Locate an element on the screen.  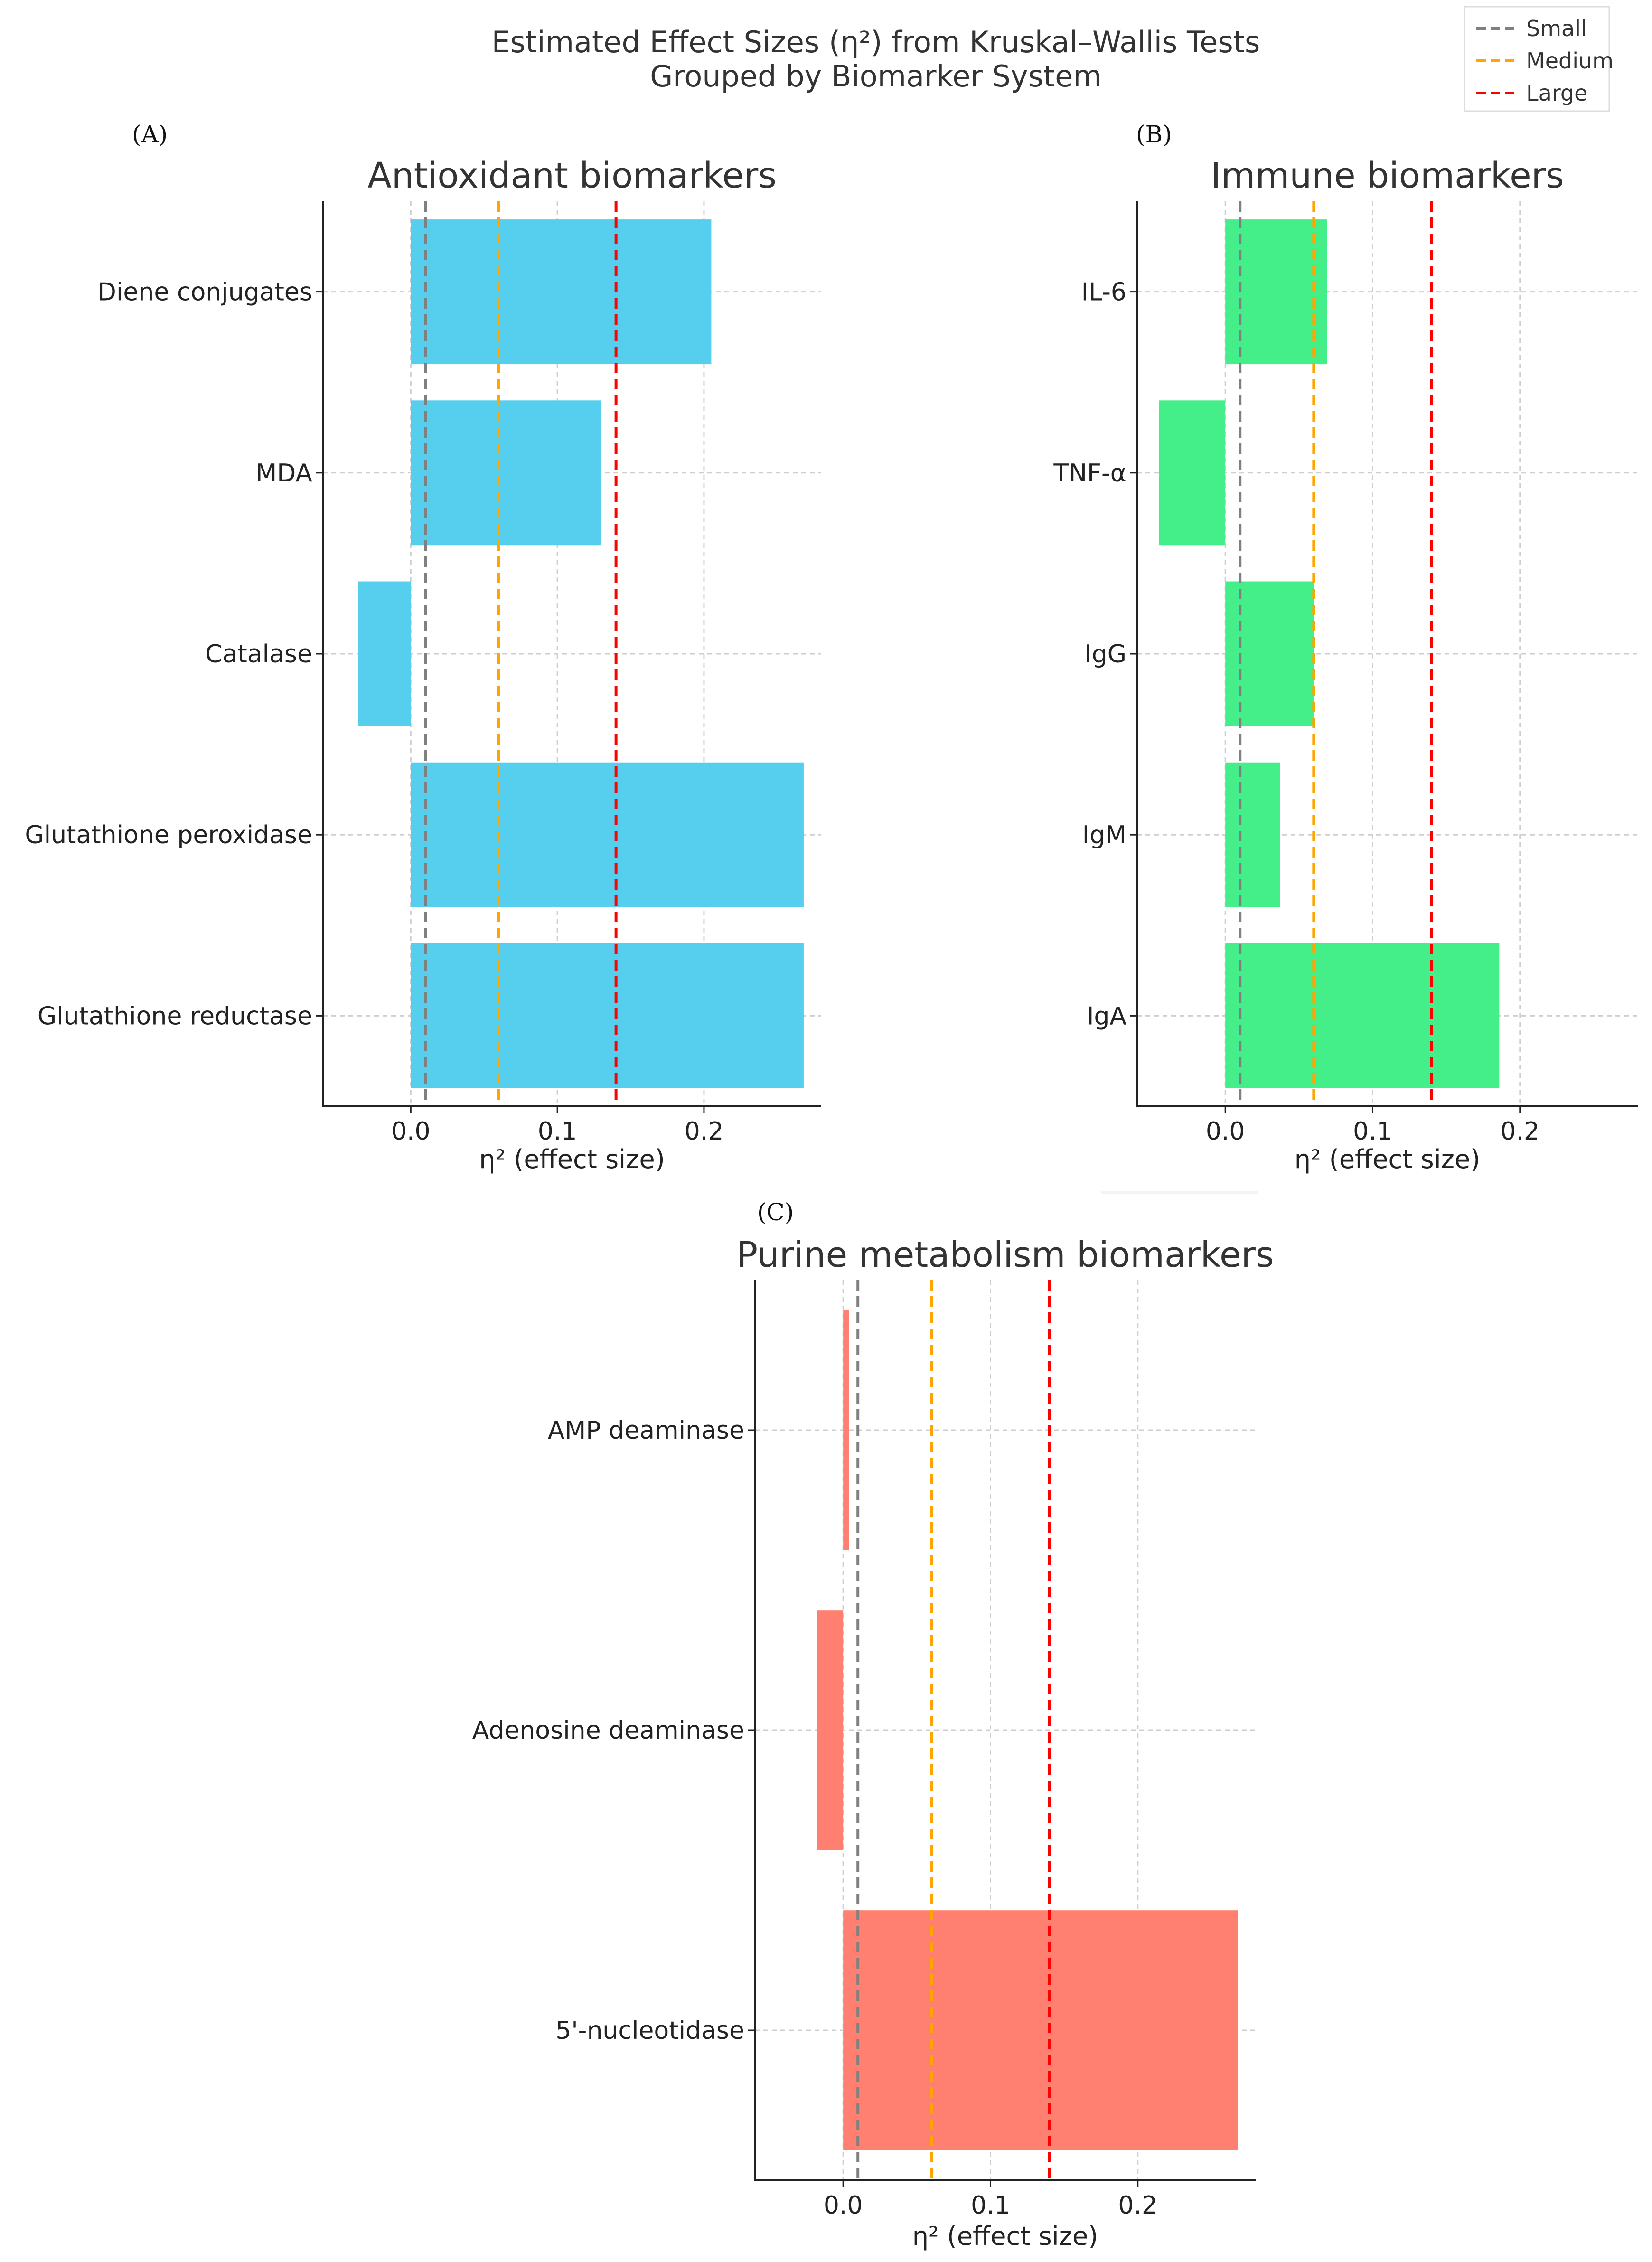
immune-xlabel: η² (effect size) is located at coordinates (1388, 1159).